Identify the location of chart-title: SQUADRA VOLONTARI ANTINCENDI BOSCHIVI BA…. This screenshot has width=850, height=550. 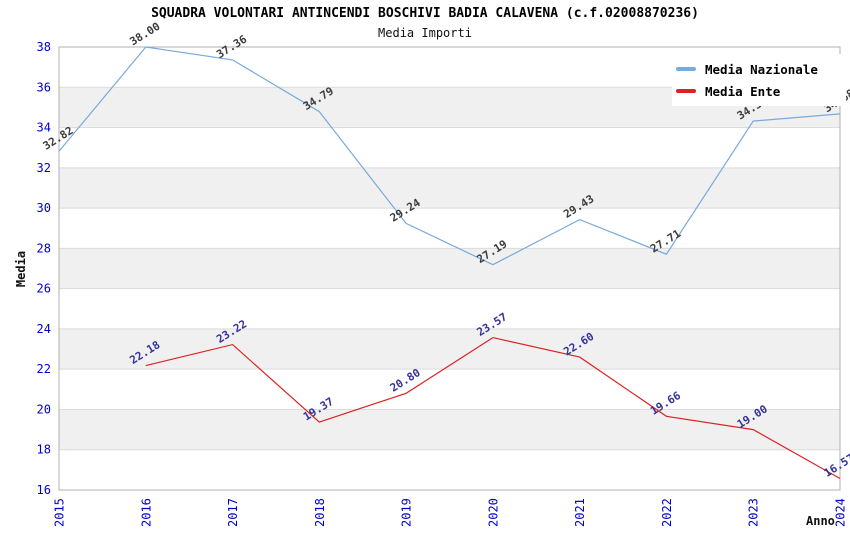
(425, 13).